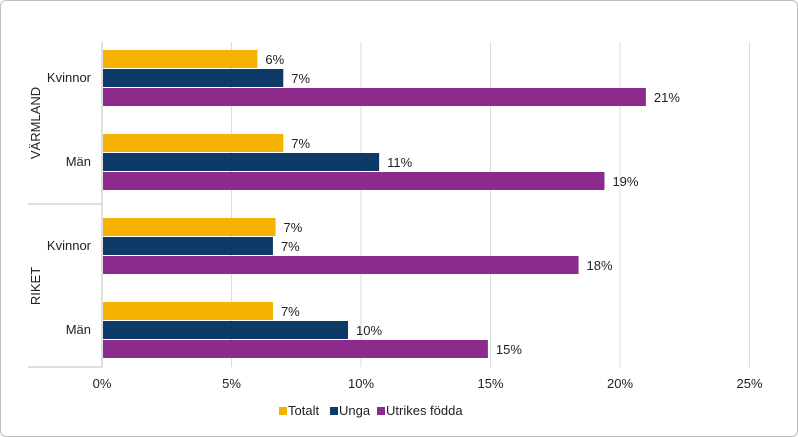  What do you see at coordinates (102, 383) in the screenshot?
I see `x-tick-label: 0%` at bounding box center [102, 383].